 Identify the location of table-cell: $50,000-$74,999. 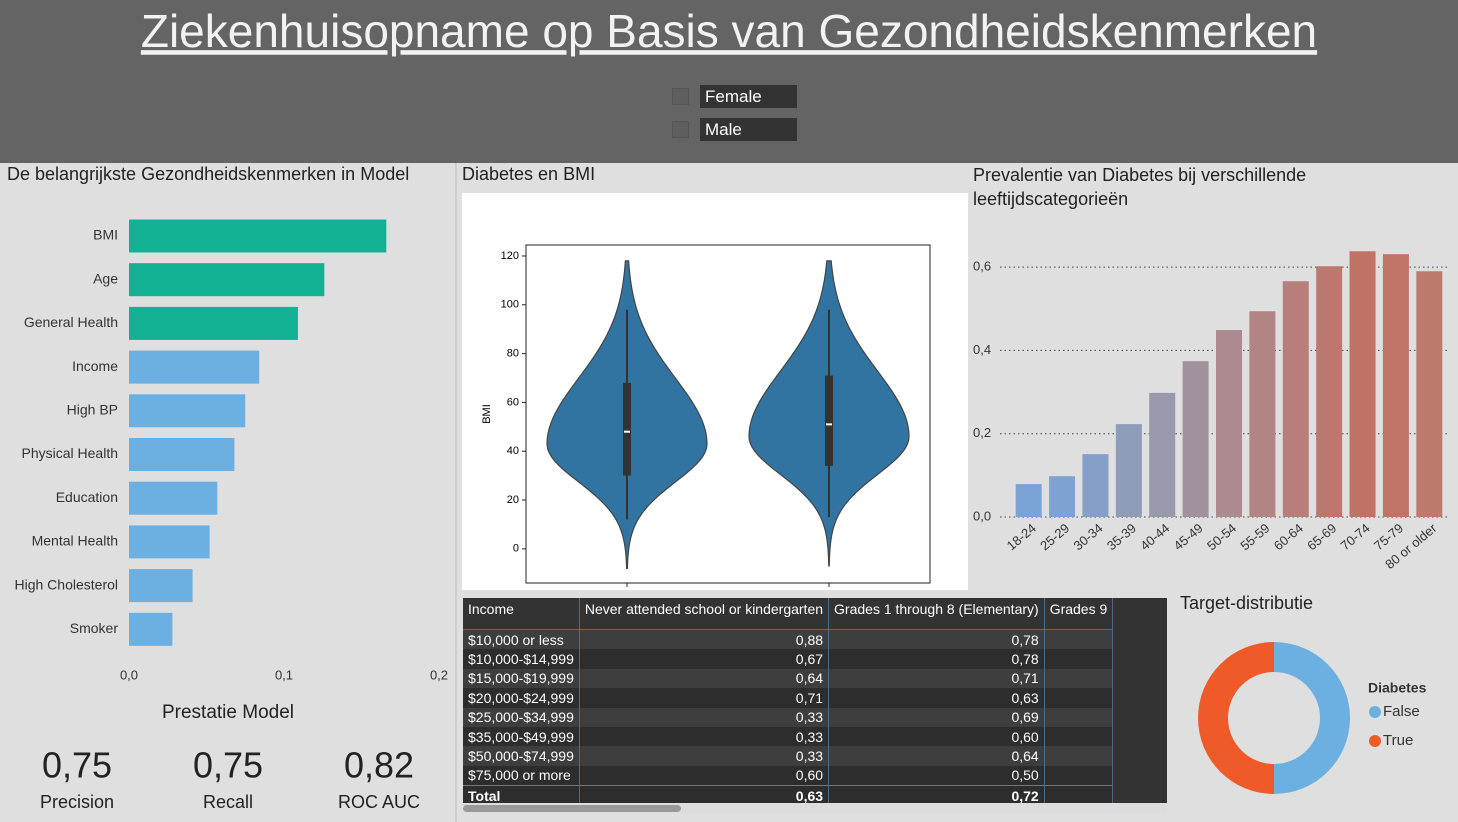
(521, 756).